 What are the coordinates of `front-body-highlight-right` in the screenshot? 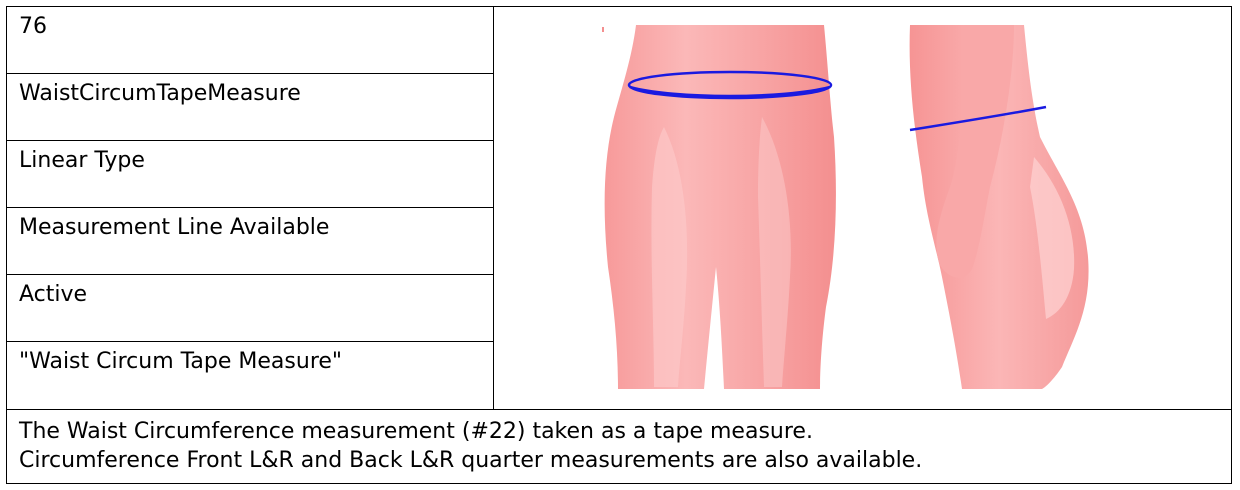 It's located at (774, 252).